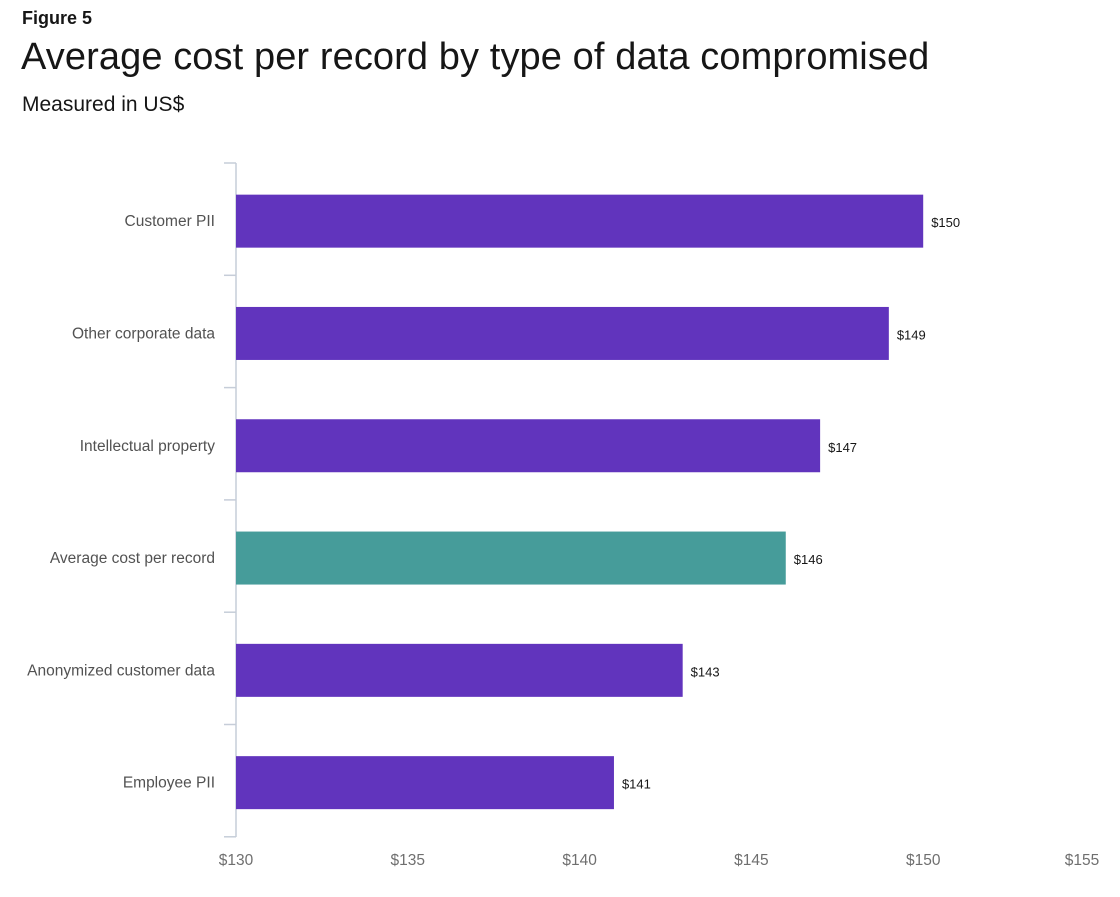  What do you see at coordinates (842, 447) in the screenshot?
I see `value-label: $147` at bounding box center [842, 447].